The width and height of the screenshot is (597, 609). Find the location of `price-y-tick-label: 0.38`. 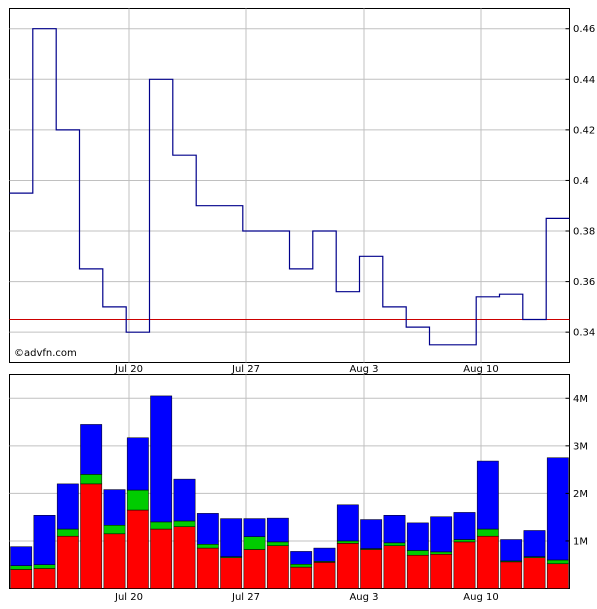

price-y-tick-label: 0.38 is located at coordinates (584, 232).